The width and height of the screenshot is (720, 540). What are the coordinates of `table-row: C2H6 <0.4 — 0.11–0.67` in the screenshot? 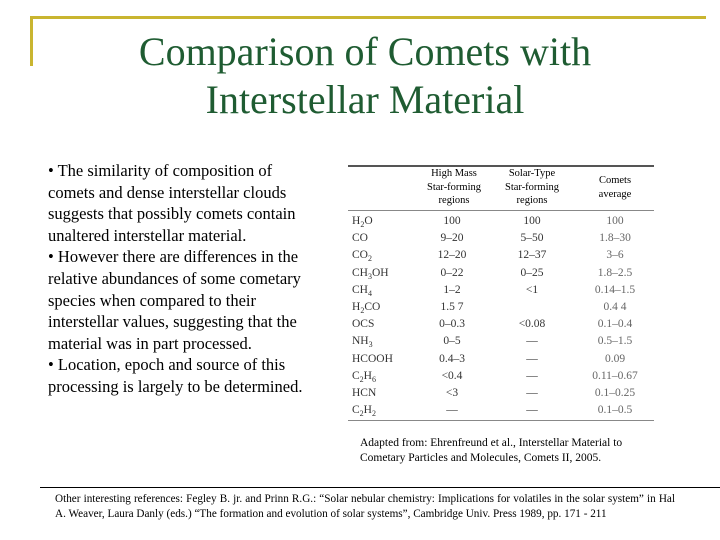 It's located at (502, 376).